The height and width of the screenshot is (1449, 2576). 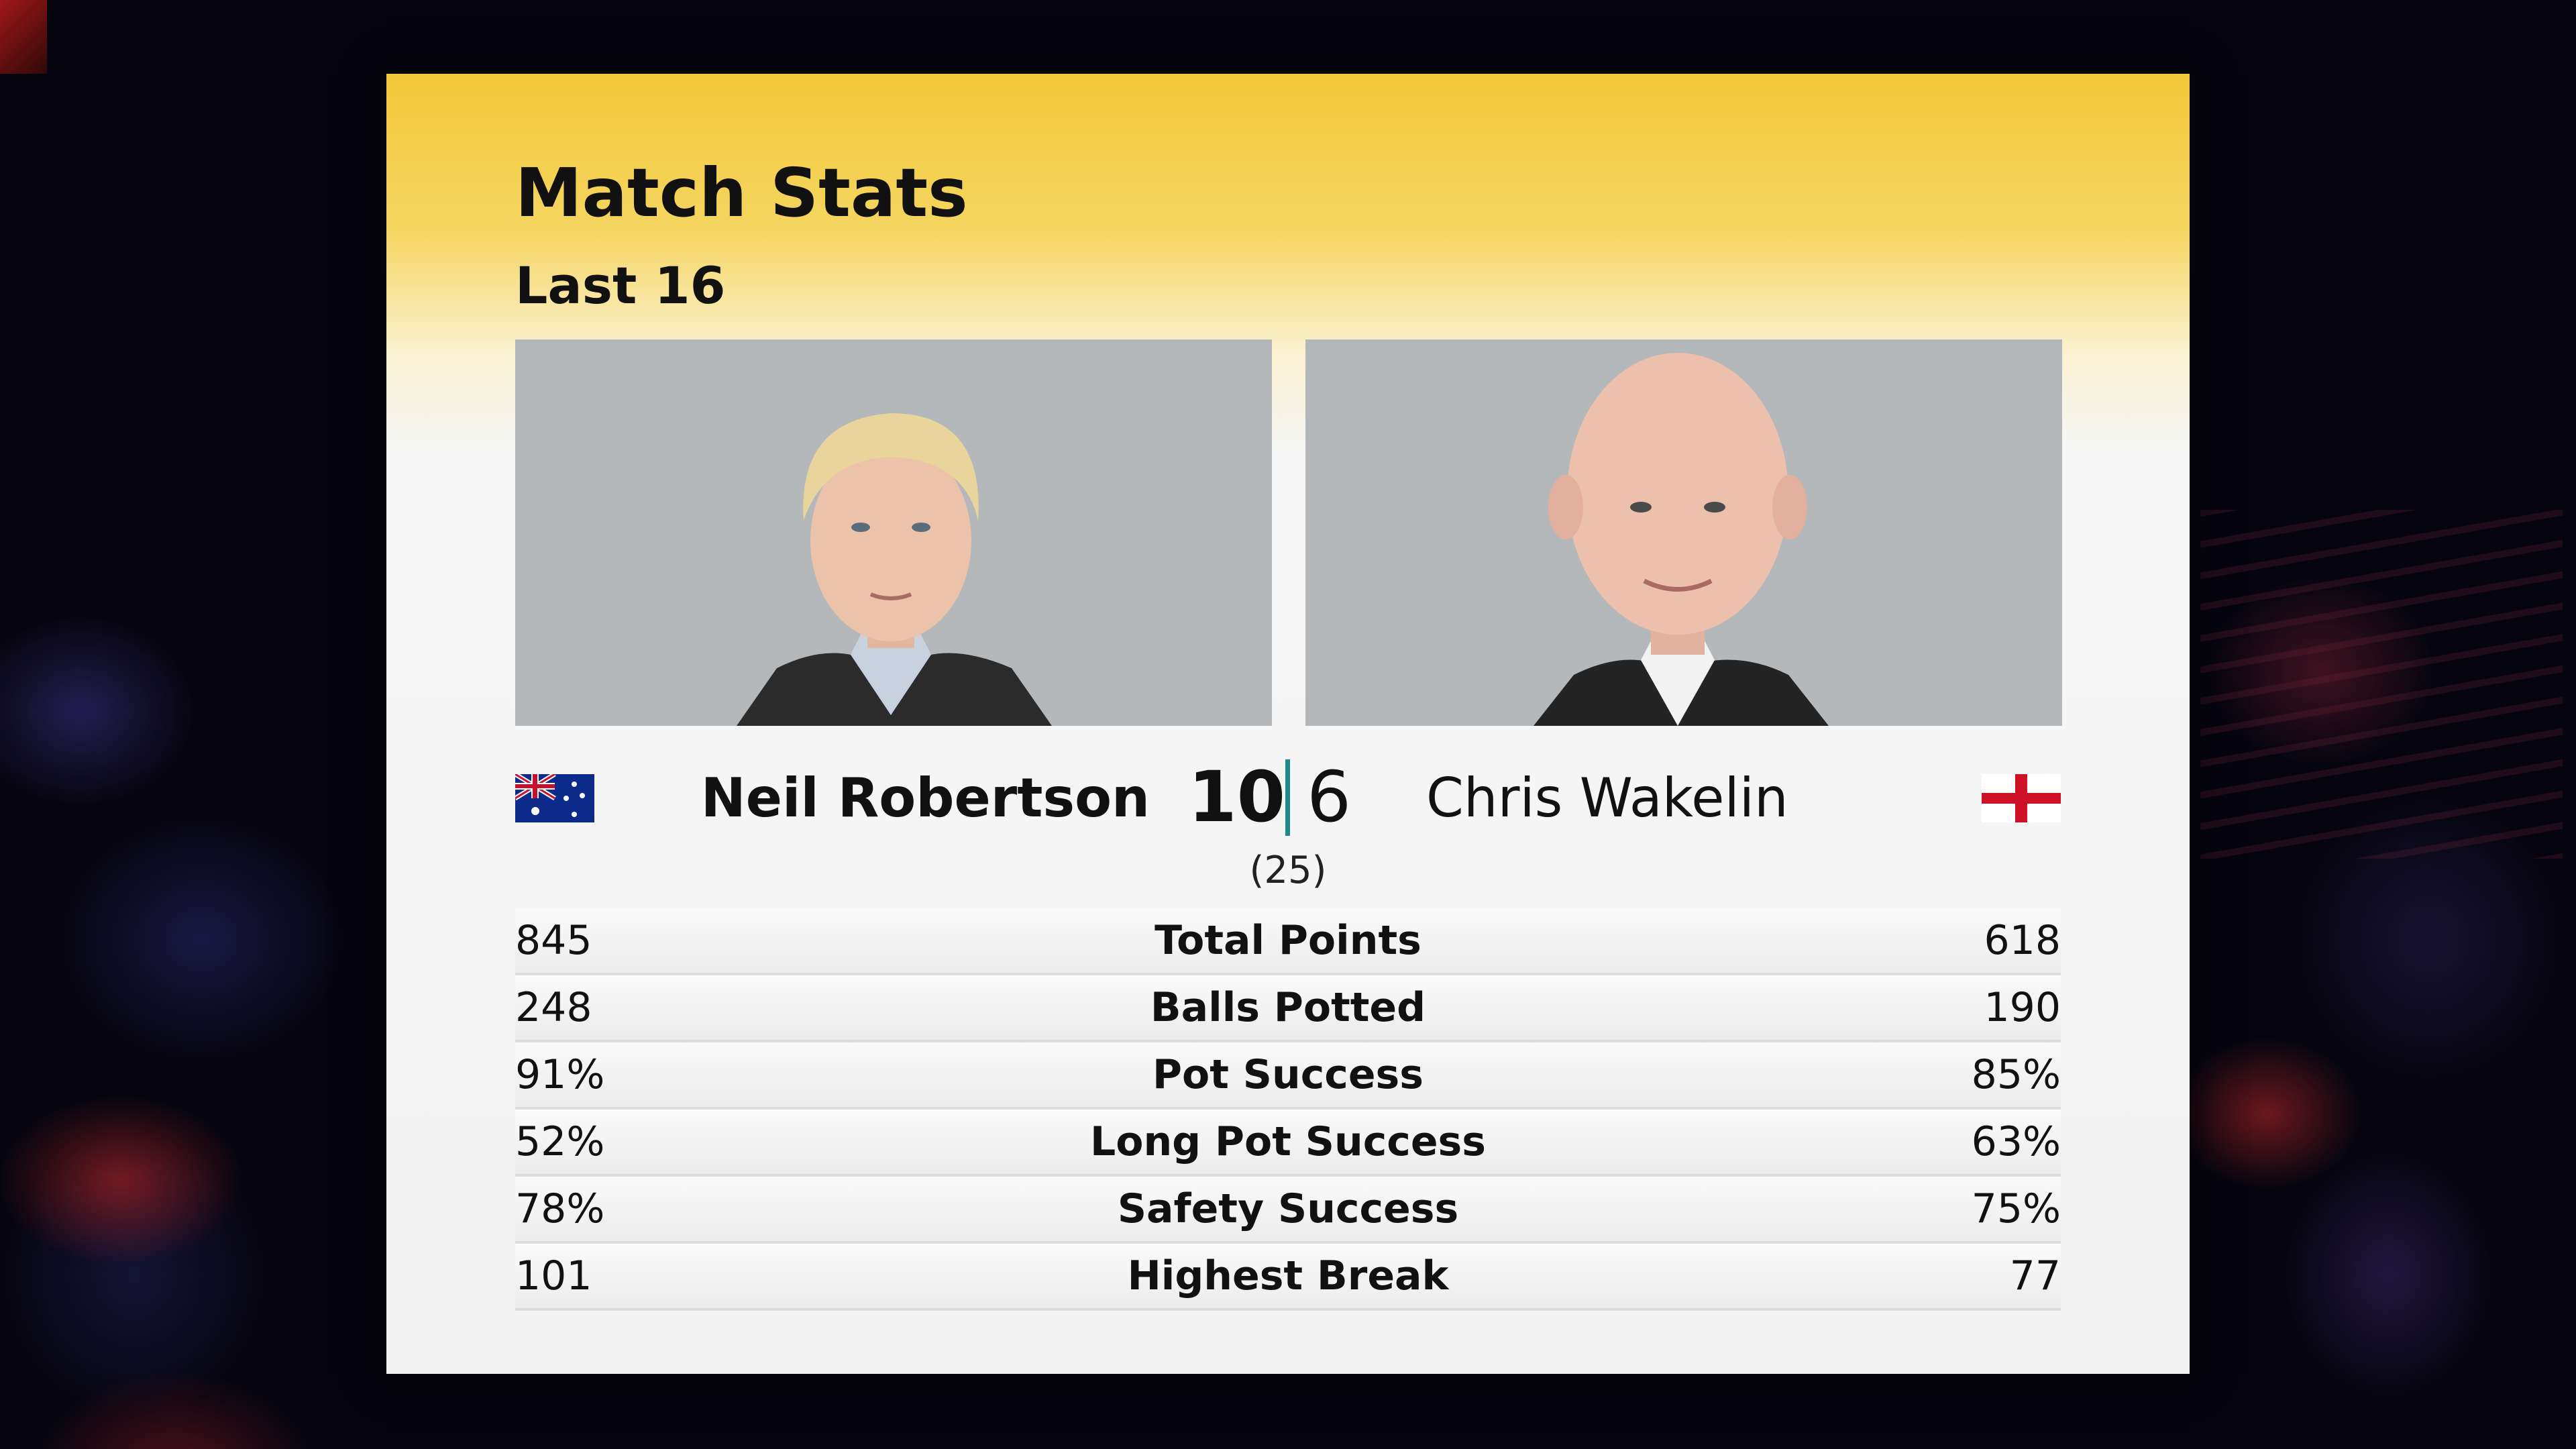 I want to click on stat-row-balls-potted: 248 Balls Potted 190, so click(x=1288, y=1008).